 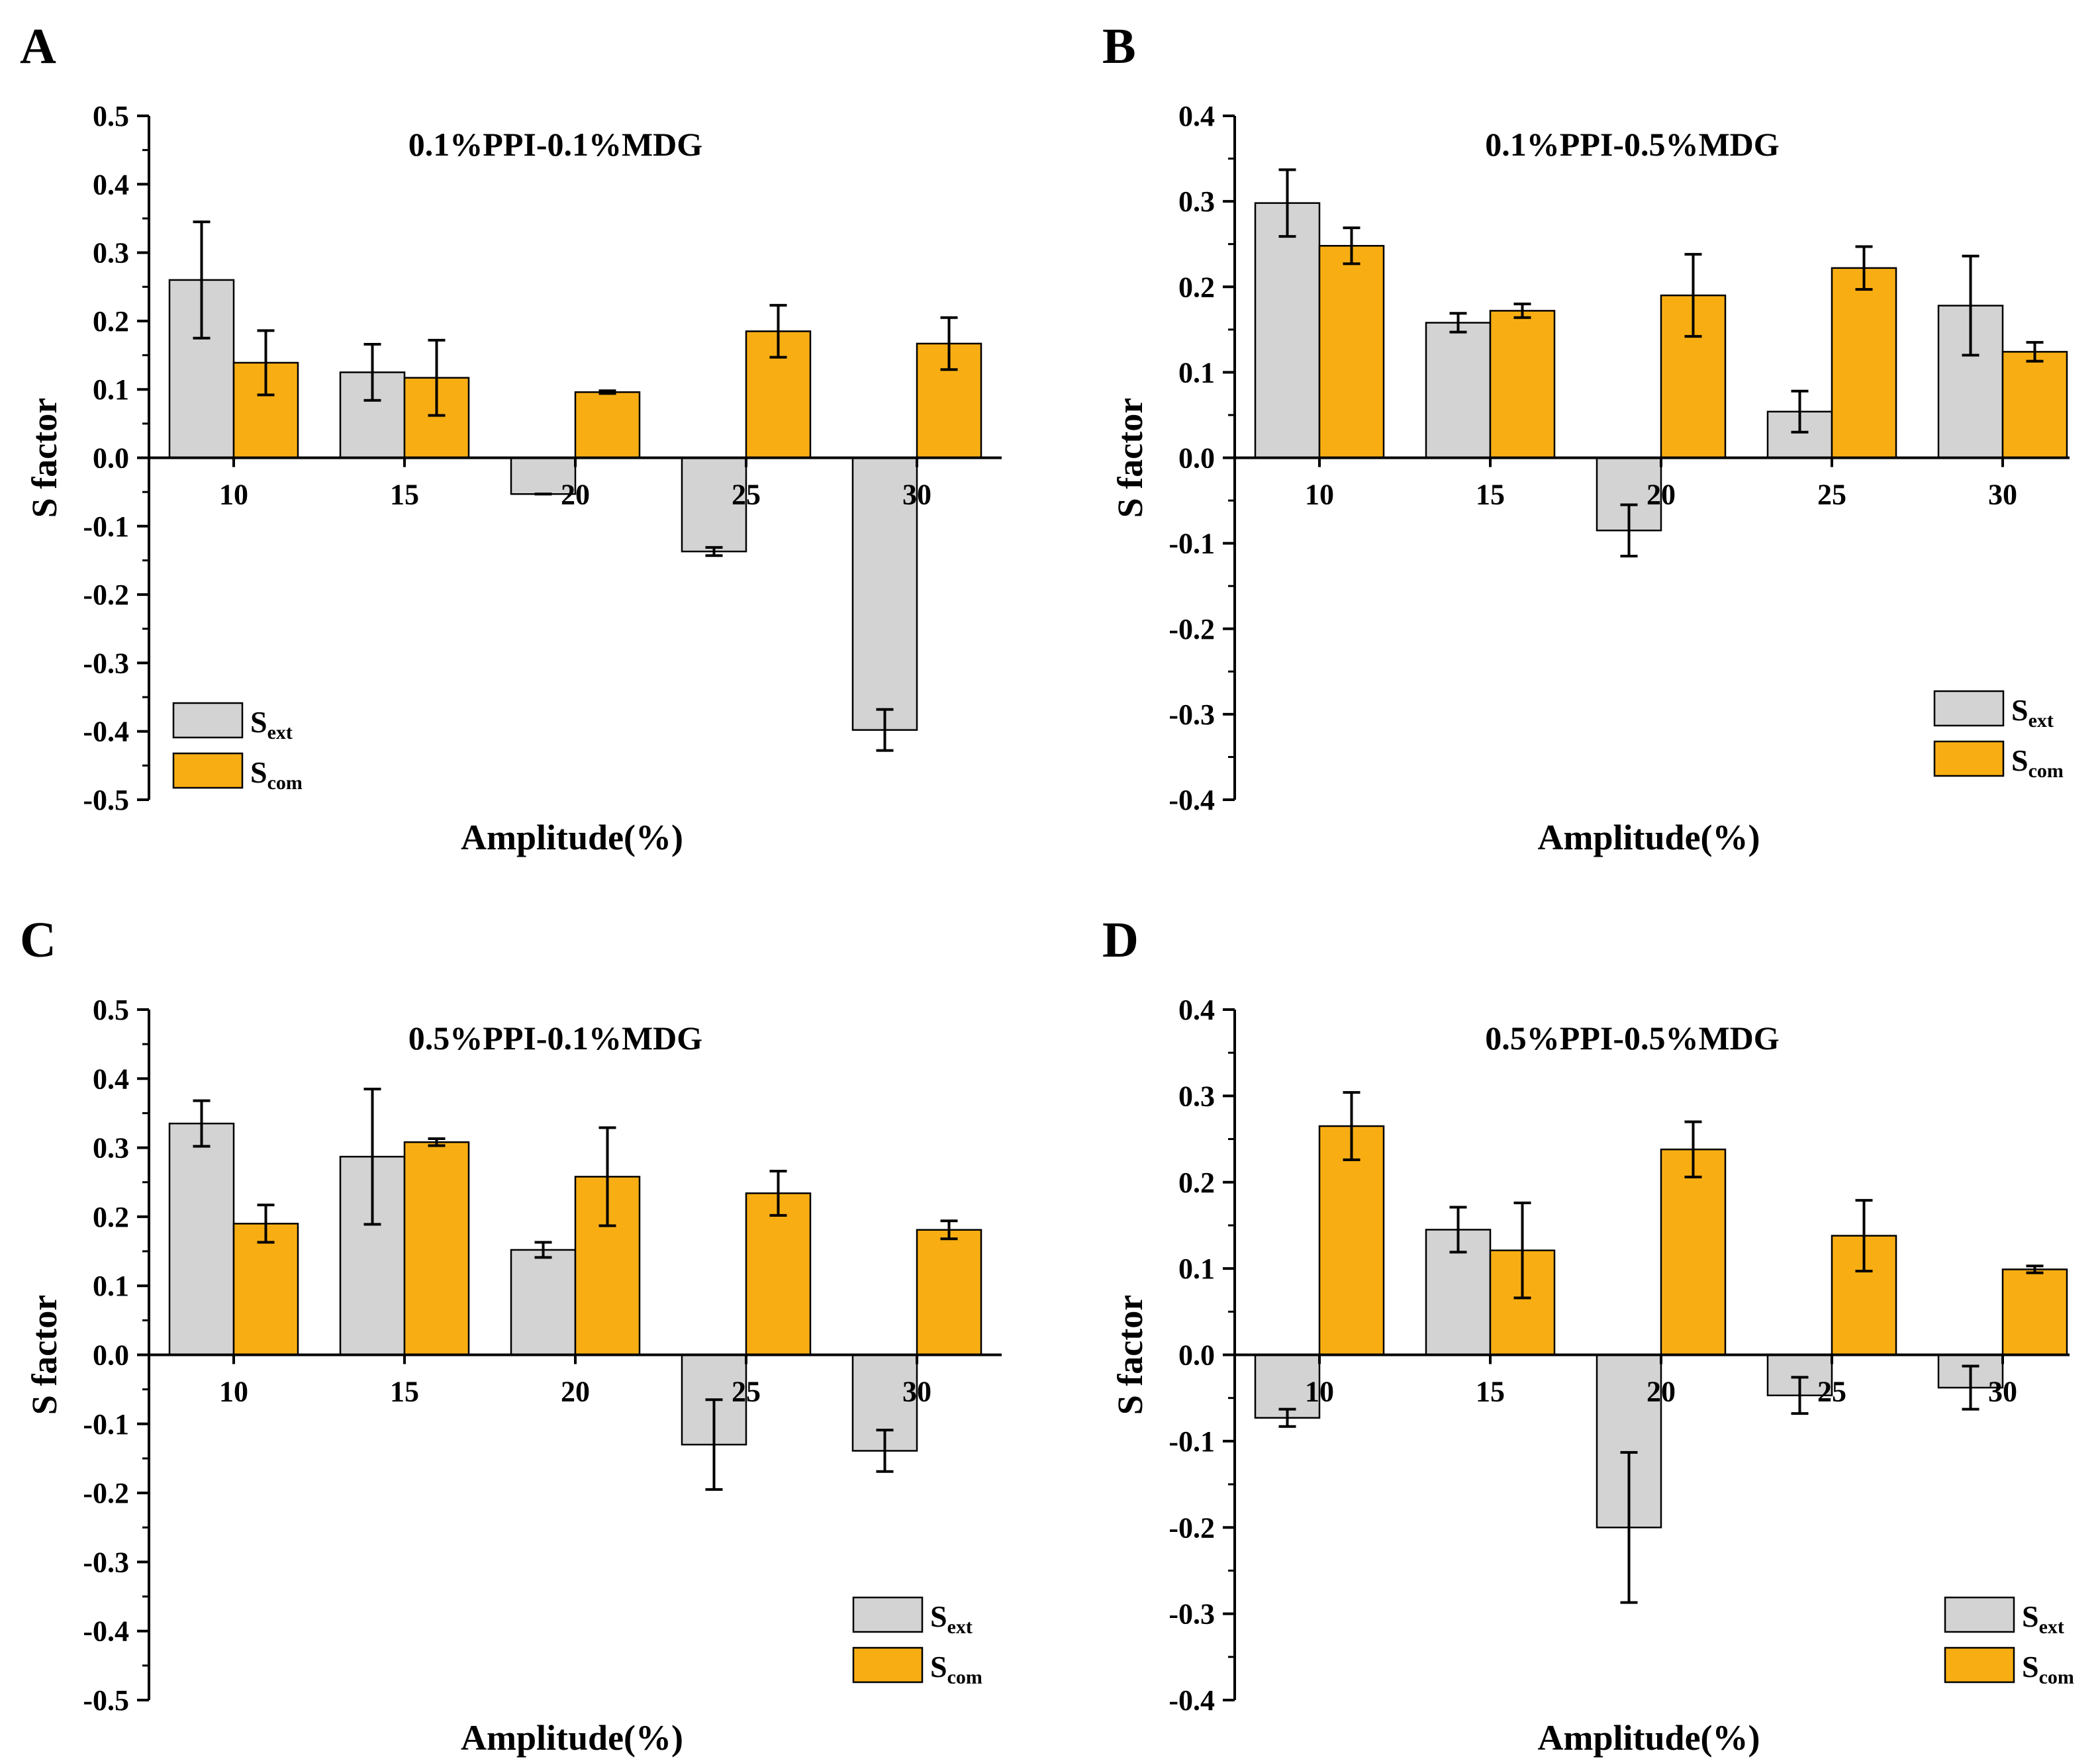 I want to click on legend-label-subscript: ext, so click(x=280, y=733).